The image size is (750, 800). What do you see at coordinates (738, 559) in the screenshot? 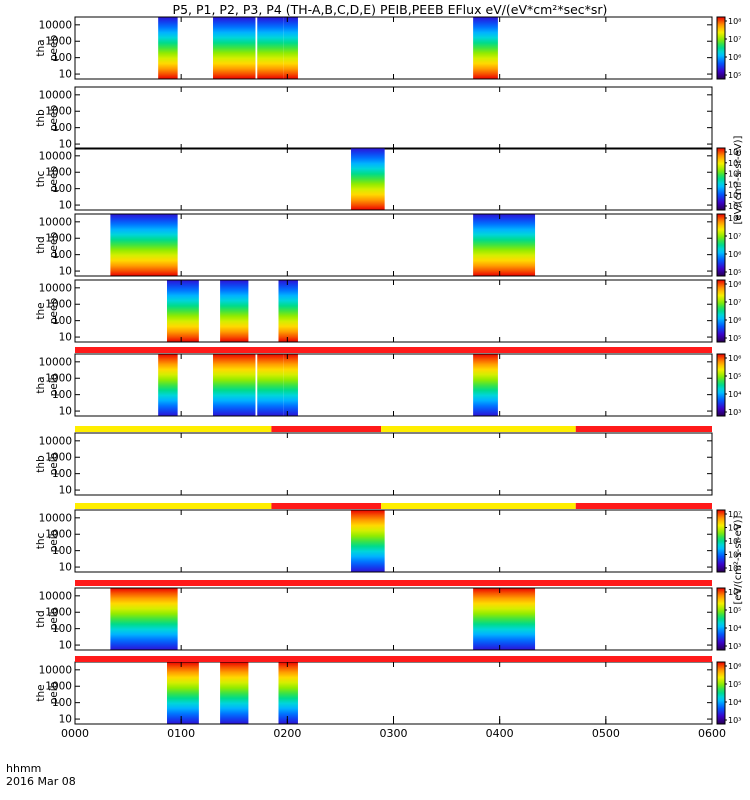
I see `colorbar-axis-title-ions: [eV/(cm²-s-sr-eV)]` at bounding box center [738, 559].